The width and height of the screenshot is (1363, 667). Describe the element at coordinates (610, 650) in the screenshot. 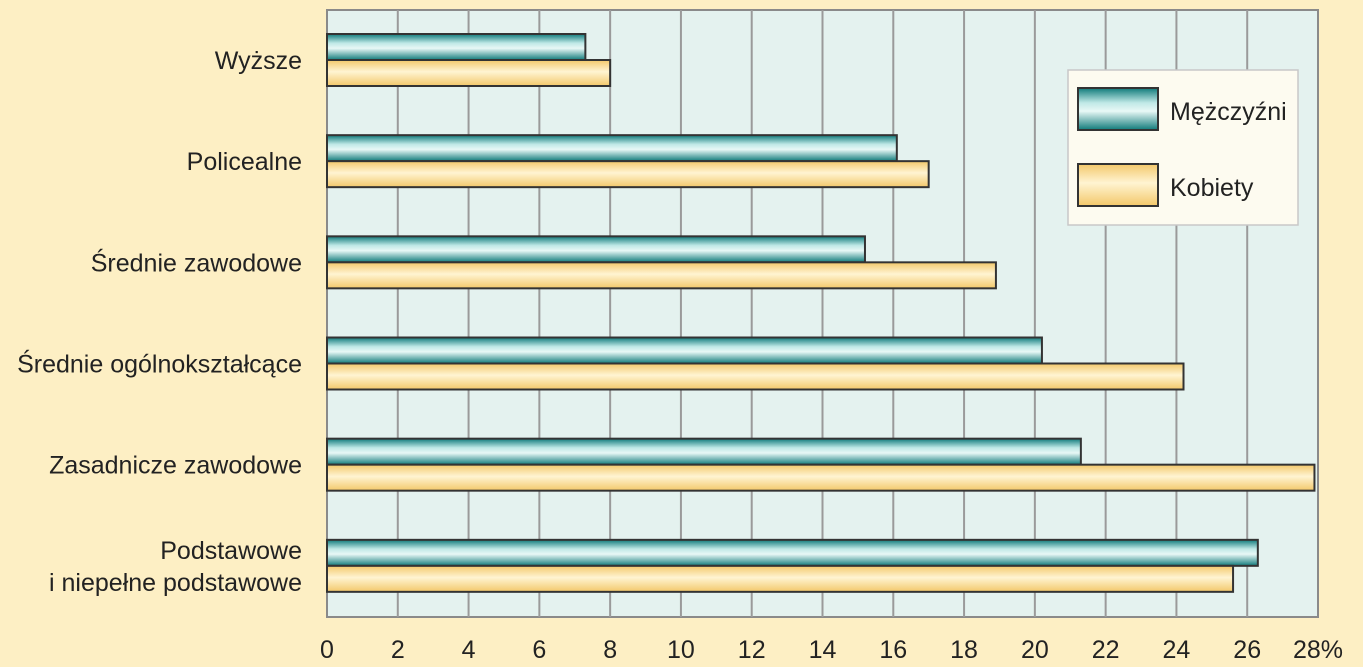

I see `x-tick-label: 8` at that location.